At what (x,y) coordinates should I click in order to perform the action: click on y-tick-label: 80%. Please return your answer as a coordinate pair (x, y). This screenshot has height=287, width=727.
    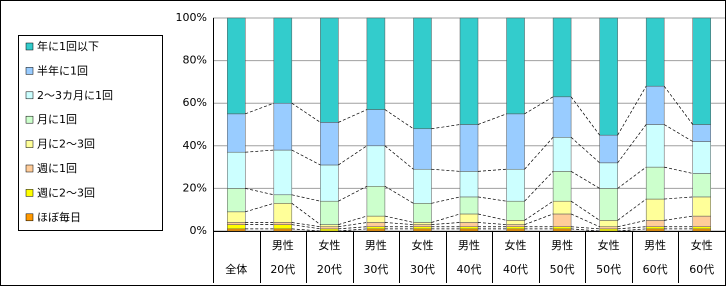
    Looking at the image, I should click on (195, 60).